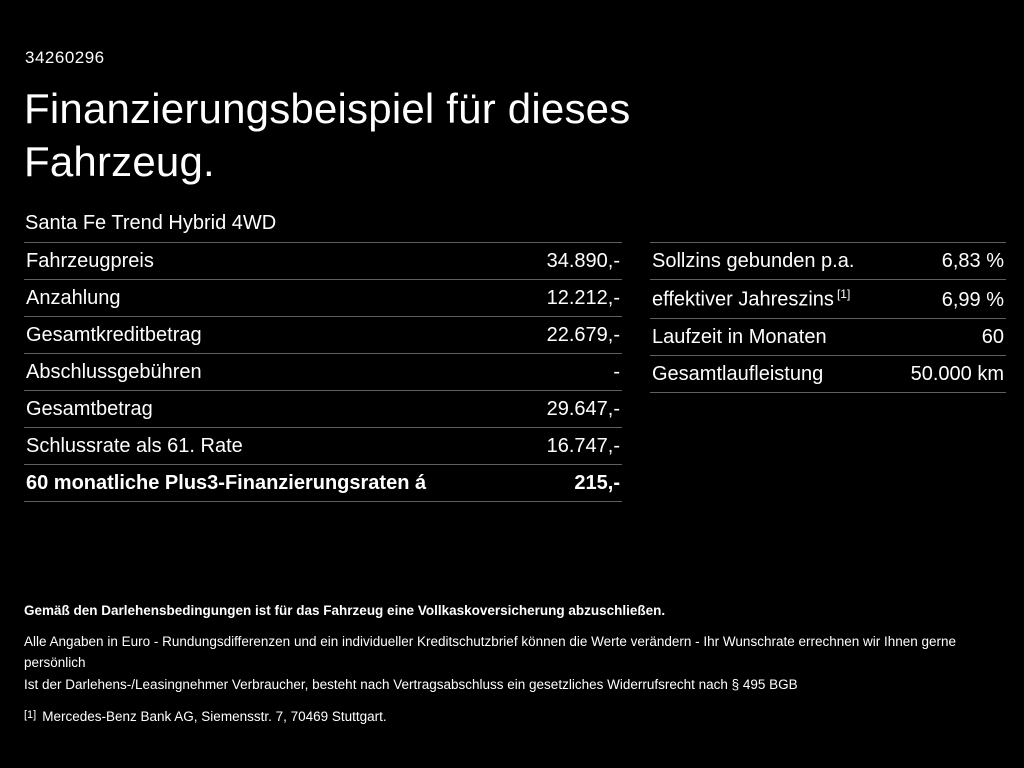 This screenshot has width=1024, height=768. Describe the element at coordinates (583, 409) in the screenshot. I see `row-value: 29.647,-` at that location.